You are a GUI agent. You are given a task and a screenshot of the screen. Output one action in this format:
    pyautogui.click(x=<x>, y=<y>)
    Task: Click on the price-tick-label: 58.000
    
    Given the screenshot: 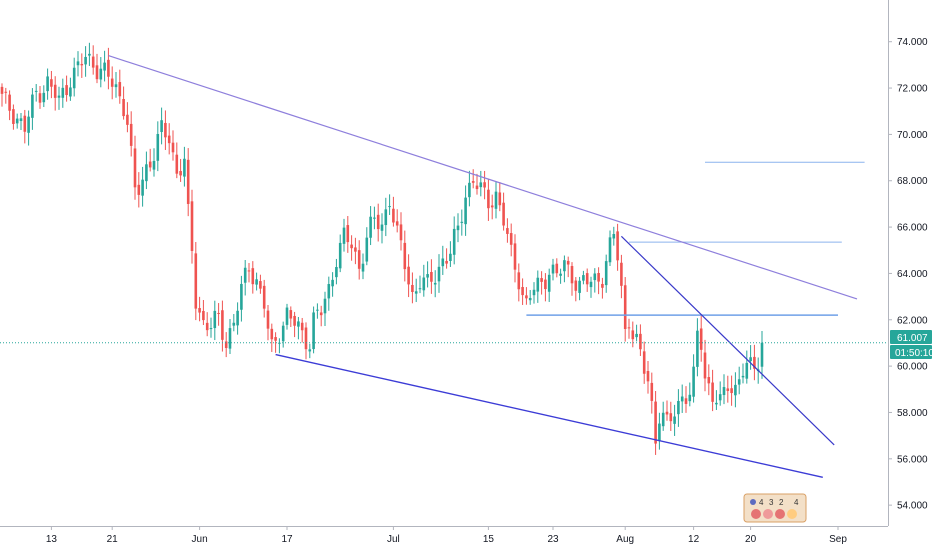 What is the action you would take?
    pyautogui.click(x=912, y=413)
    